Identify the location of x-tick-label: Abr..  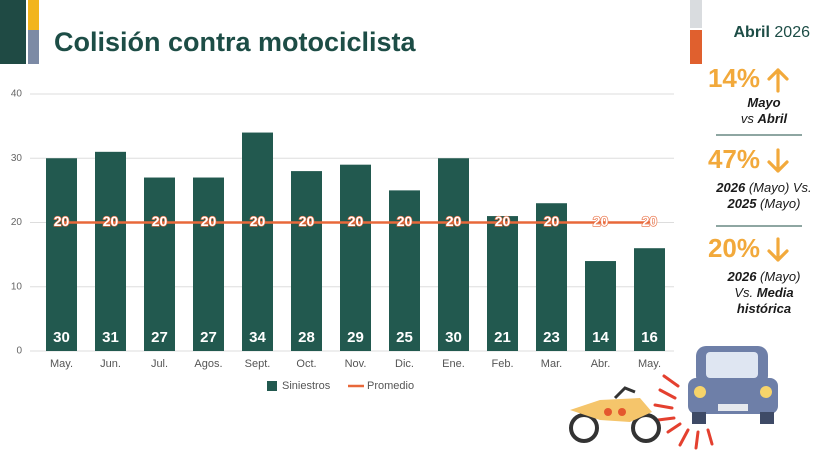
(601, 364).